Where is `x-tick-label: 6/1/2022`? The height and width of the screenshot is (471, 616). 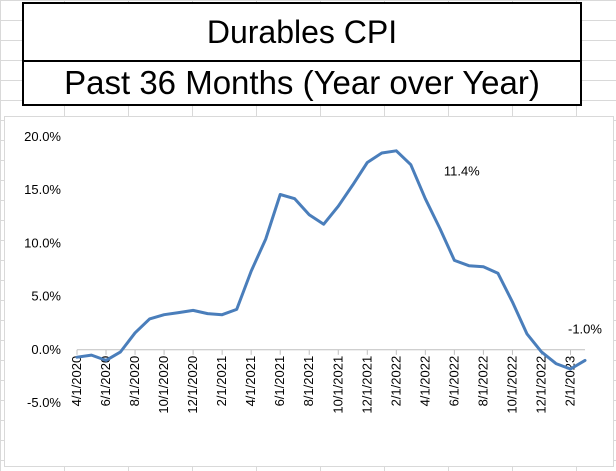 x-tick-label: 6/1/2022 is located at coordinates (453, 381).